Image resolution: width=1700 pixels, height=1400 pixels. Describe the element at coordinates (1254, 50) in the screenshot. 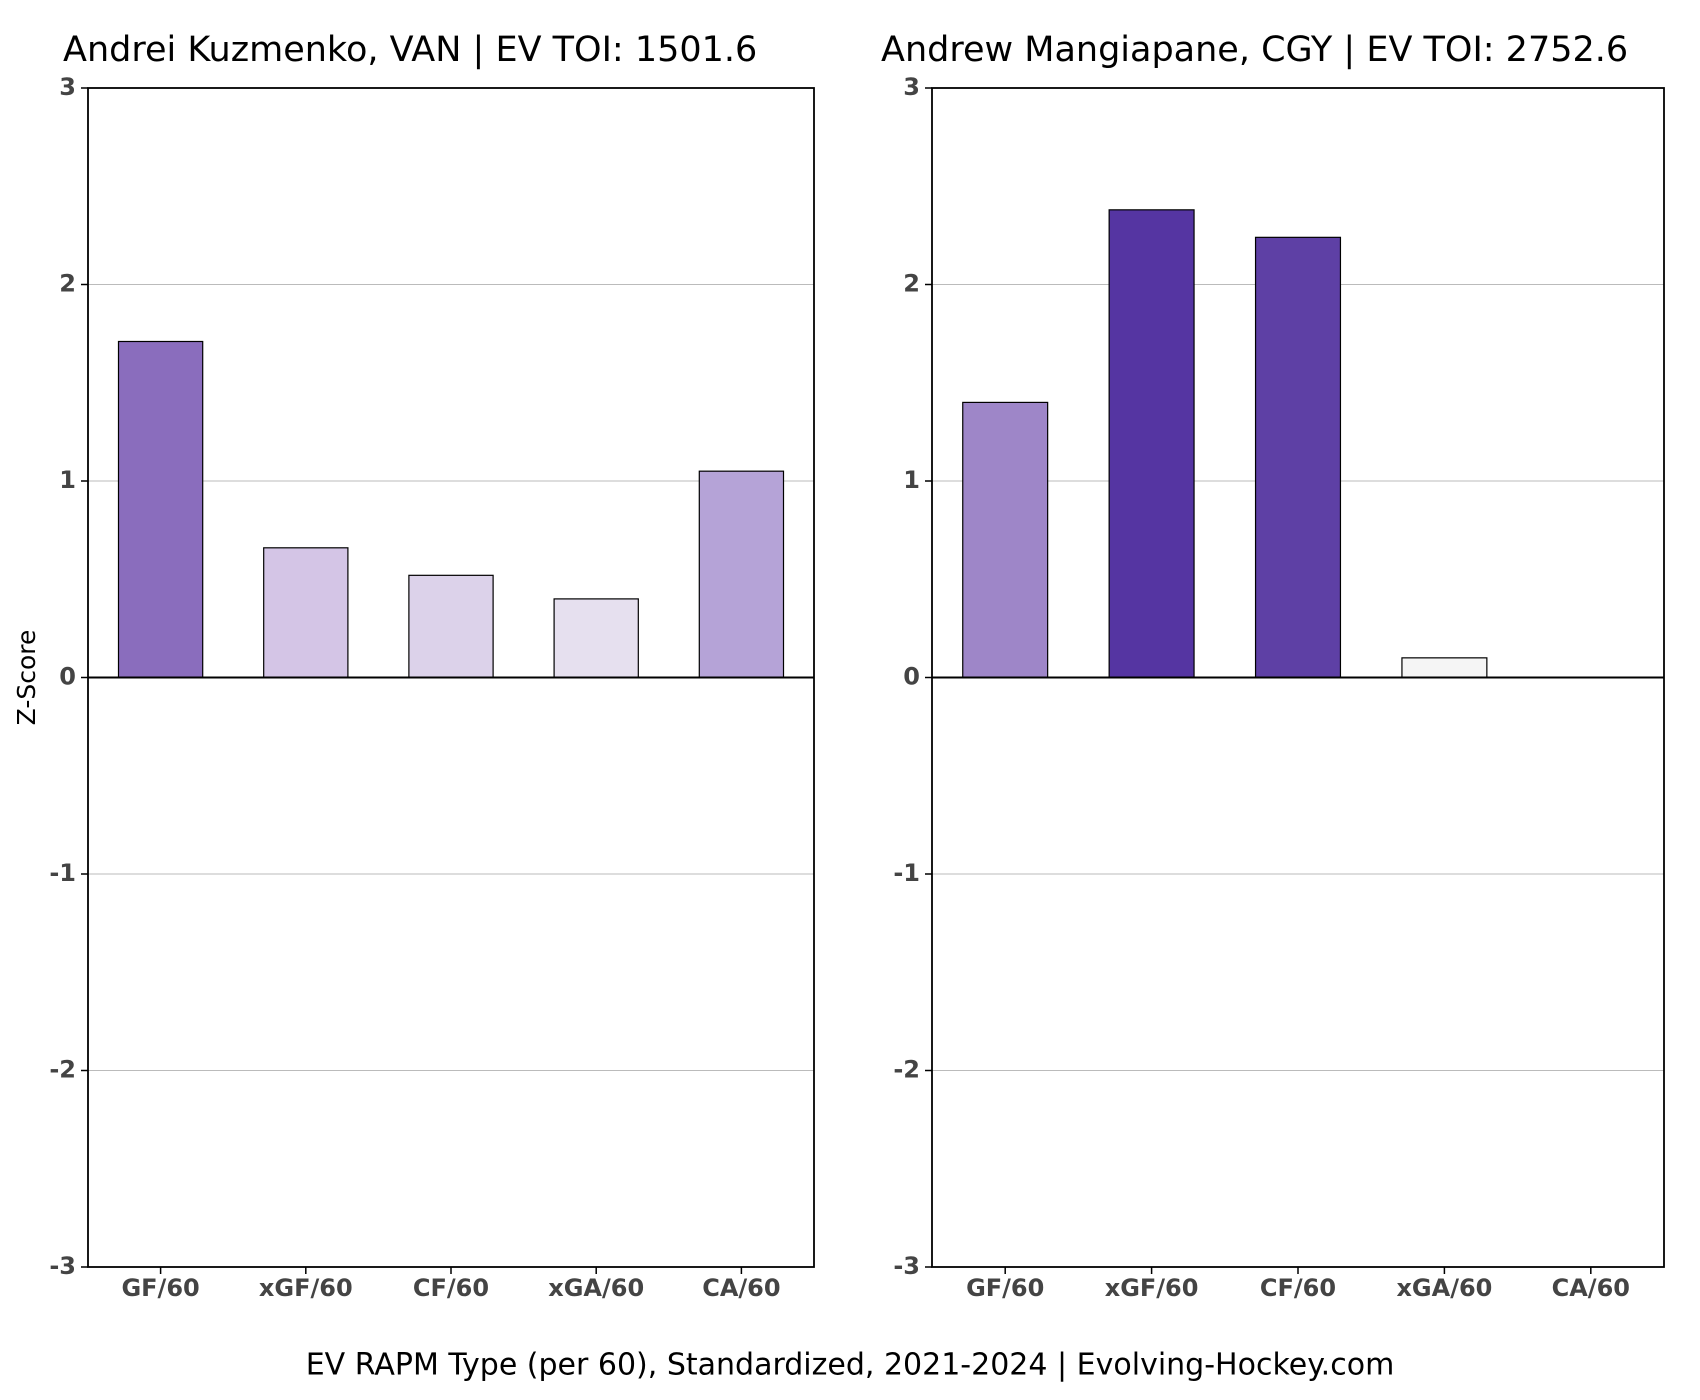

I see `chart-title: Andrew Mangiapane, CGY | EV TOI: 2752.6` at that location.